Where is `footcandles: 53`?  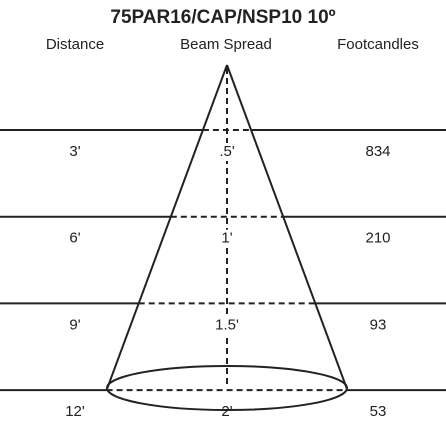 footcandles: 53 is located at coordinates (378, 411).